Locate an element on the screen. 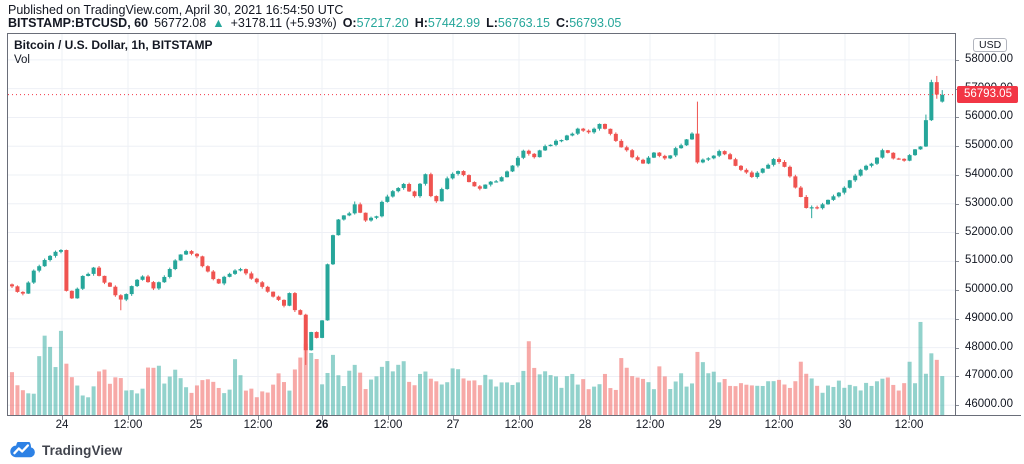 The height and width of the screenshot is (464, 1024). price-tick-label: 51000.00 is located at coordinates (989, 260).